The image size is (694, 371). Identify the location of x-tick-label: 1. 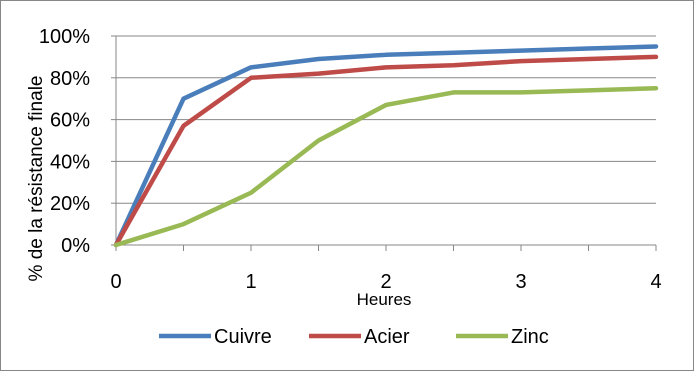
(250, 282).